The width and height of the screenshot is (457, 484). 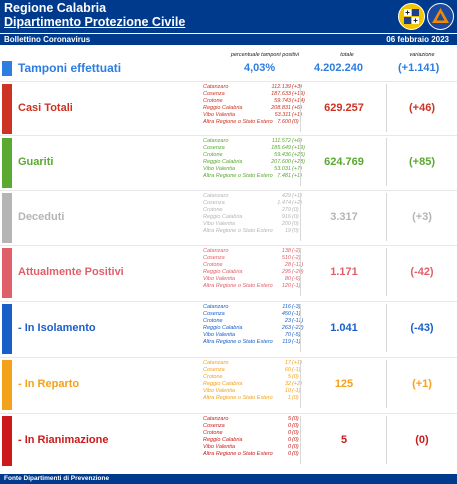 I want to click on col-header-totale: totale, so click(x=347, y=55).